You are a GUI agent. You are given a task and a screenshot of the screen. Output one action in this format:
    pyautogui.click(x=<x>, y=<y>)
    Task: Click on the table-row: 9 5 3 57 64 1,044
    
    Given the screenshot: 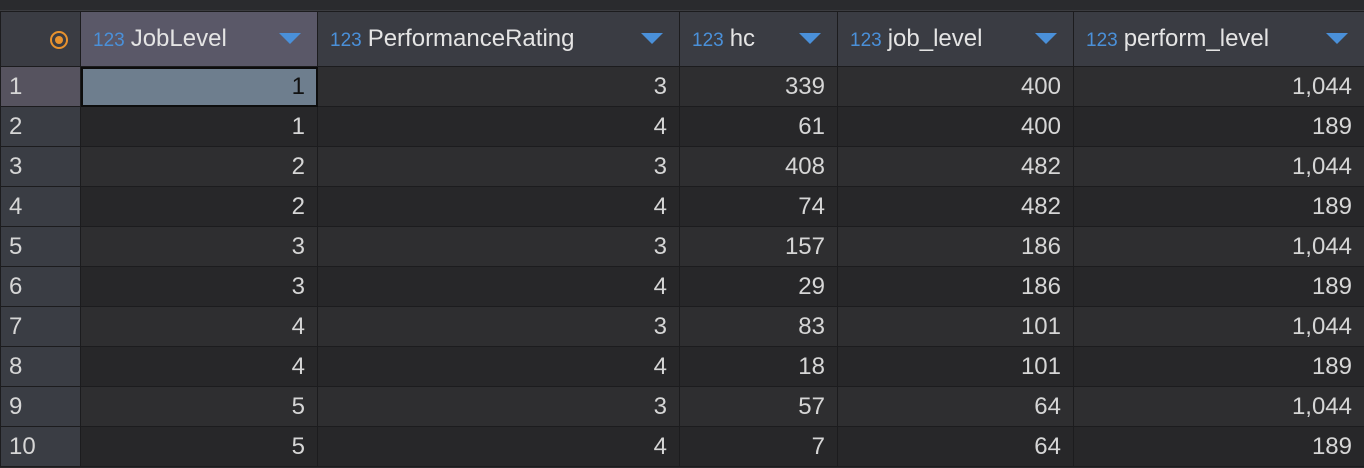 What is the action you would take?
    pyautogui.click(x=682, y=406)
    